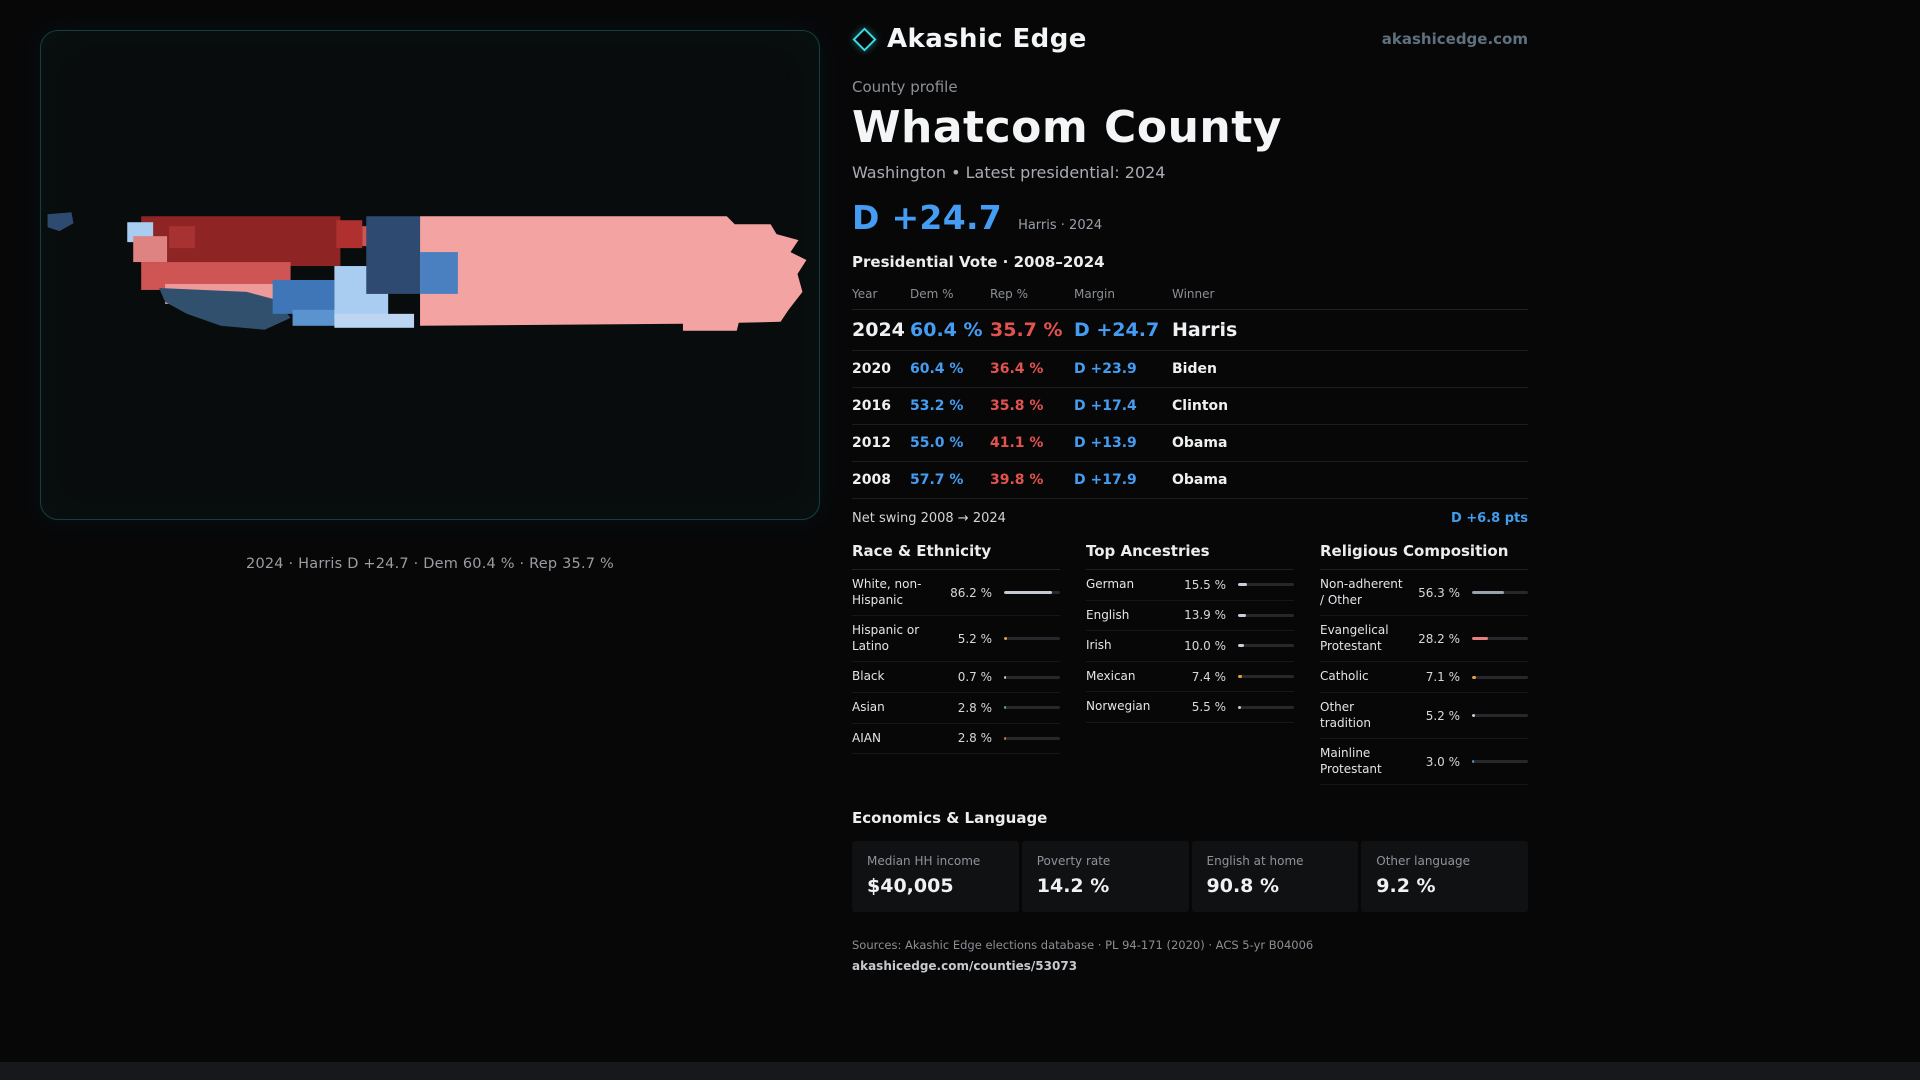 The height and width of the screenshot is (1080, 1920). I want to click on ancestry-label: English, so click(1108, 614).